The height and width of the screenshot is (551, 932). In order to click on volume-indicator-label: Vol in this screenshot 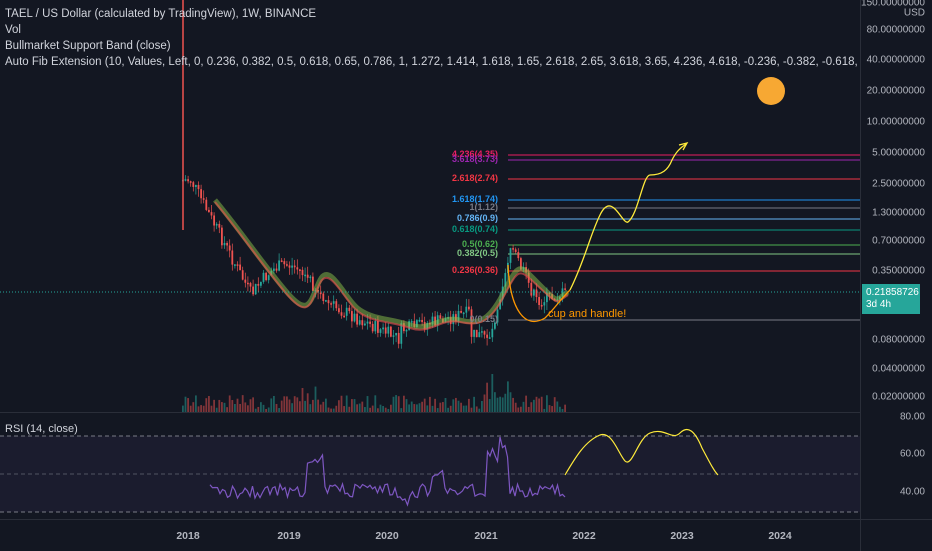, I will do `click(13, 30)`.